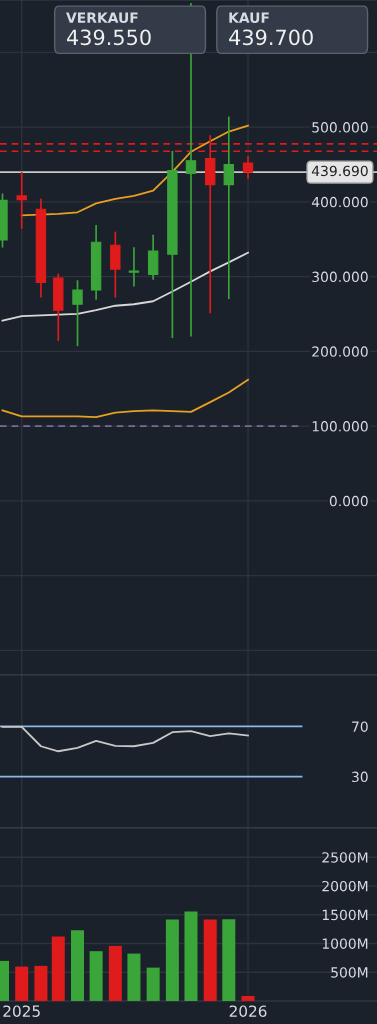  What do you see at coordinates (345, 857) in the screenshot?
I see `y-tick-label: 2500M` at bounding box center [345, 857].